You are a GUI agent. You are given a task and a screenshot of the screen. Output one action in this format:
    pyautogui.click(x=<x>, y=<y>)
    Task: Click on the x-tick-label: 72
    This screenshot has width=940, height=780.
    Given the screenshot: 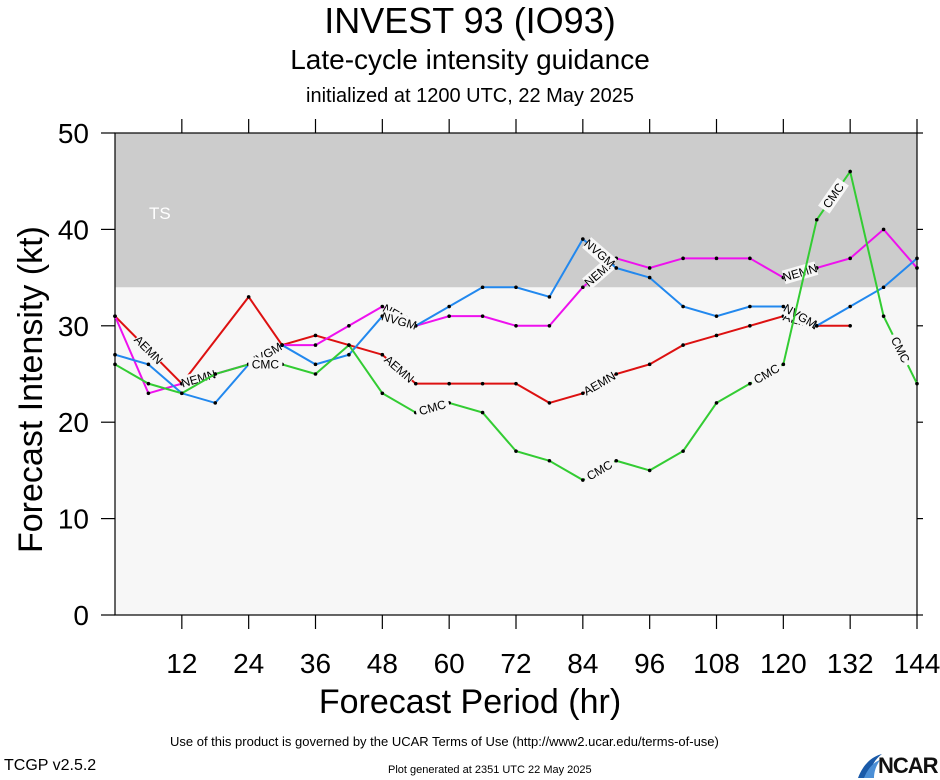 What is the action you would take?
    pyautogui.click(x=515, y=663)
    